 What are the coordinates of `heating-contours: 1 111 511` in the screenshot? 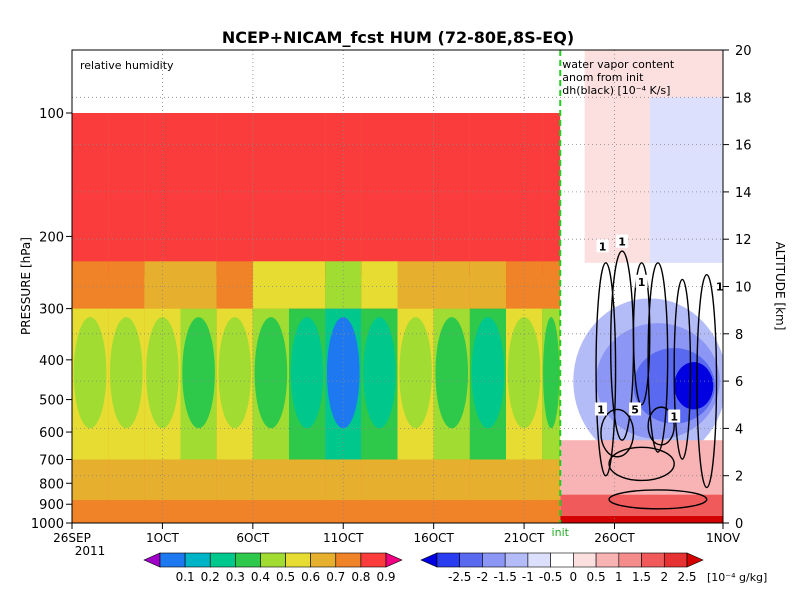 It's located at (658, 372).